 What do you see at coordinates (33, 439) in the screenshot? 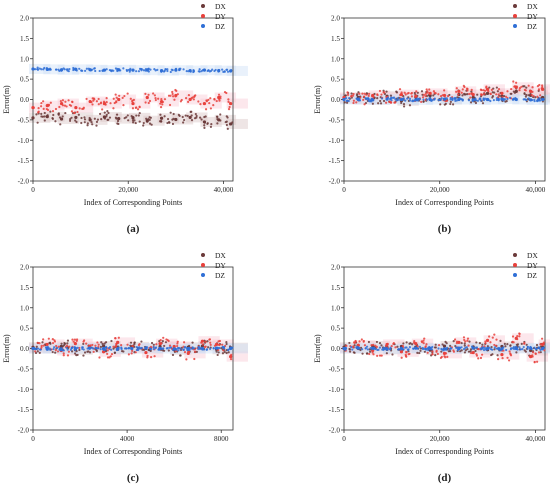
I see `x-tick-label: 0` at bounding box center [33, 439].